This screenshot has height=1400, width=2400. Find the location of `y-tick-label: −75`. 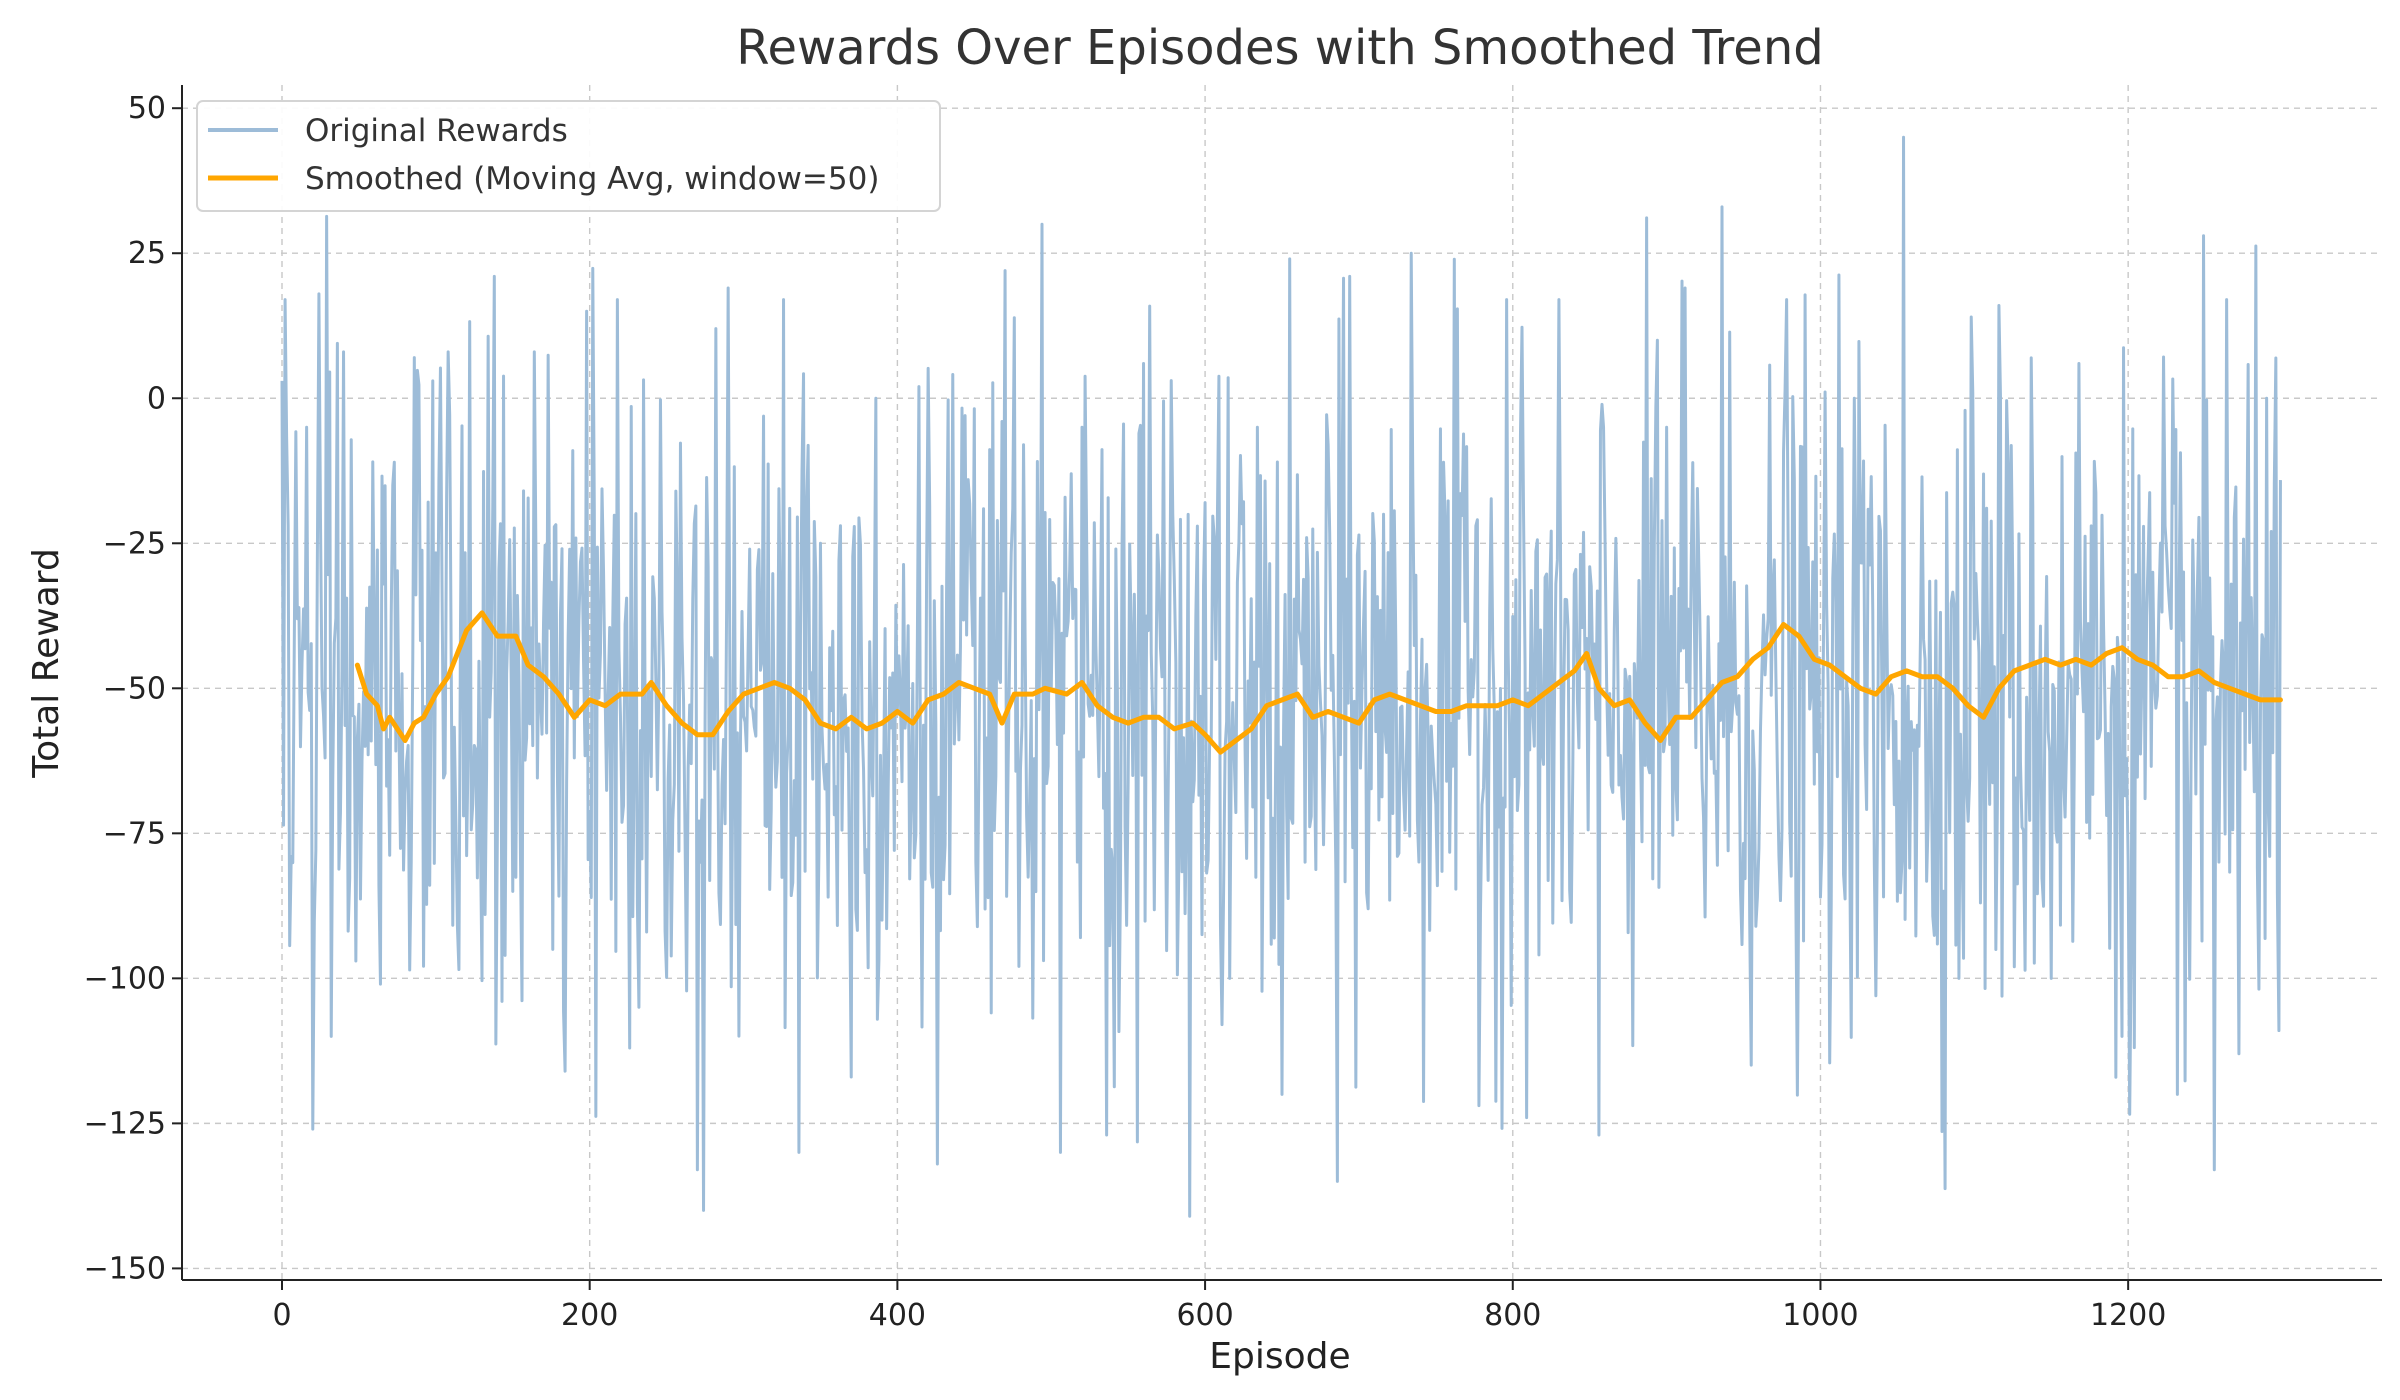

y-tick-label: −75 is located at coordinates (134, 833).